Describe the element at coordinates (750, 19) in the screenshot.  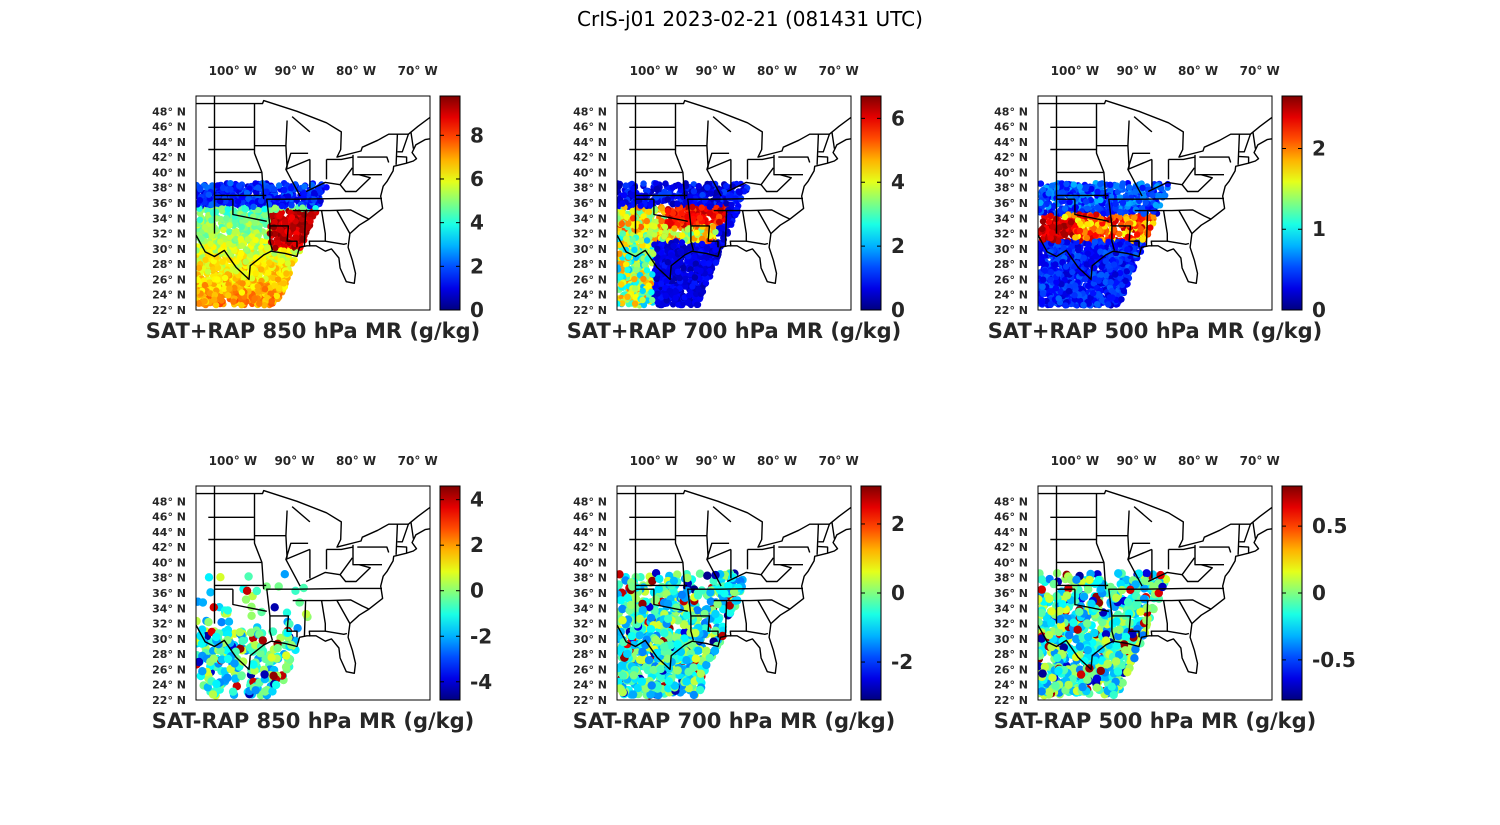
I see `figure-title: CrIS-j01 2023-02-21 (081431 UTC)` at that location.